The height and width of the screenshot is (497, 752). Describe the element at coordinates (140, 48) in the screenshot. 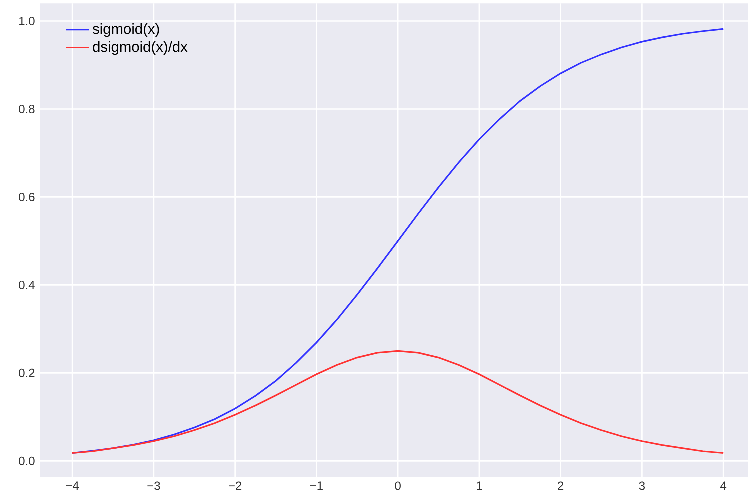

I see `legend-label: dsigmoid(x)/dx` at that location.